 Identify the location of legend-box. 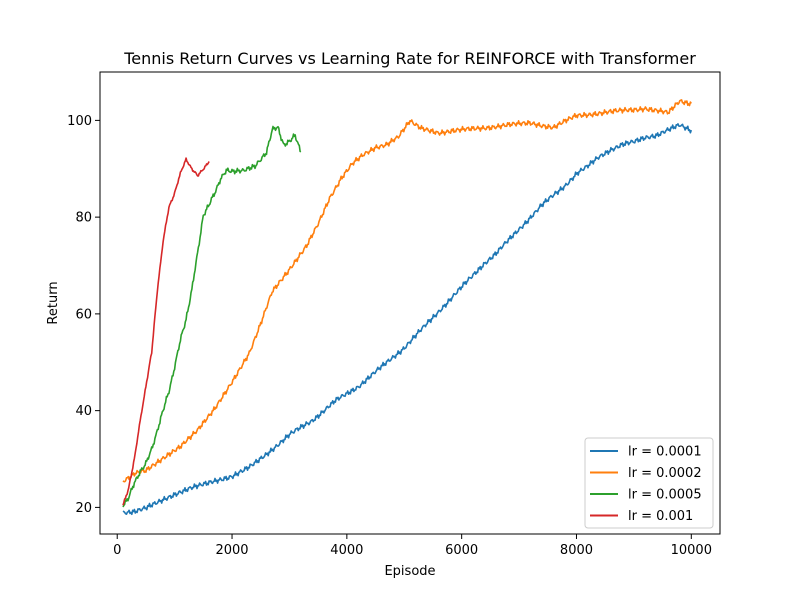
(649, 483).